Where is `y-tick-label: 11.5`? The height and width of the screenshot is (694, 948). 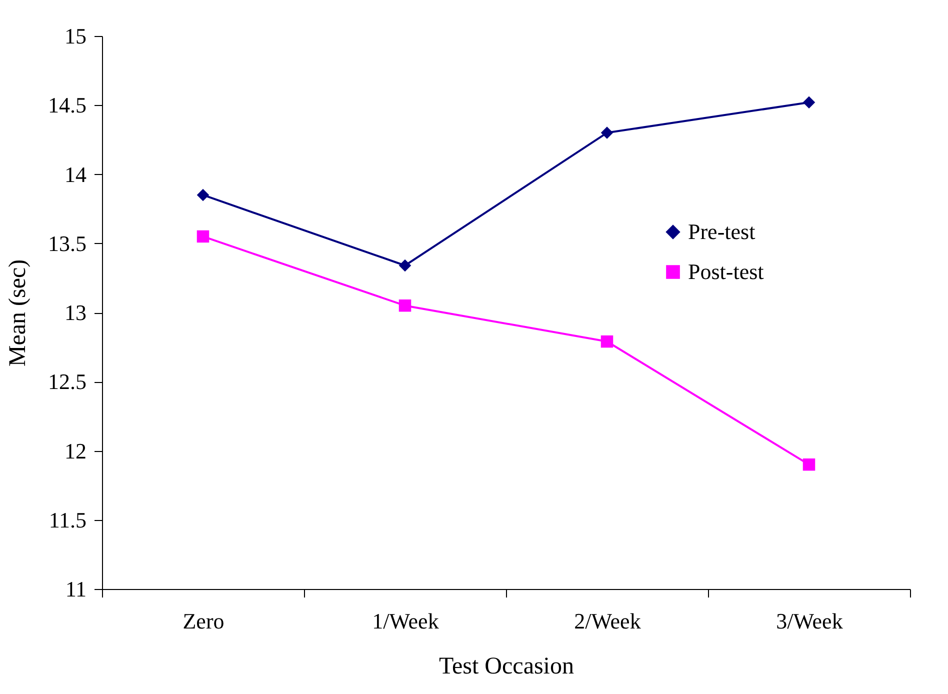 y-tick-label: 11.5 is located at coordinates (67, 519).